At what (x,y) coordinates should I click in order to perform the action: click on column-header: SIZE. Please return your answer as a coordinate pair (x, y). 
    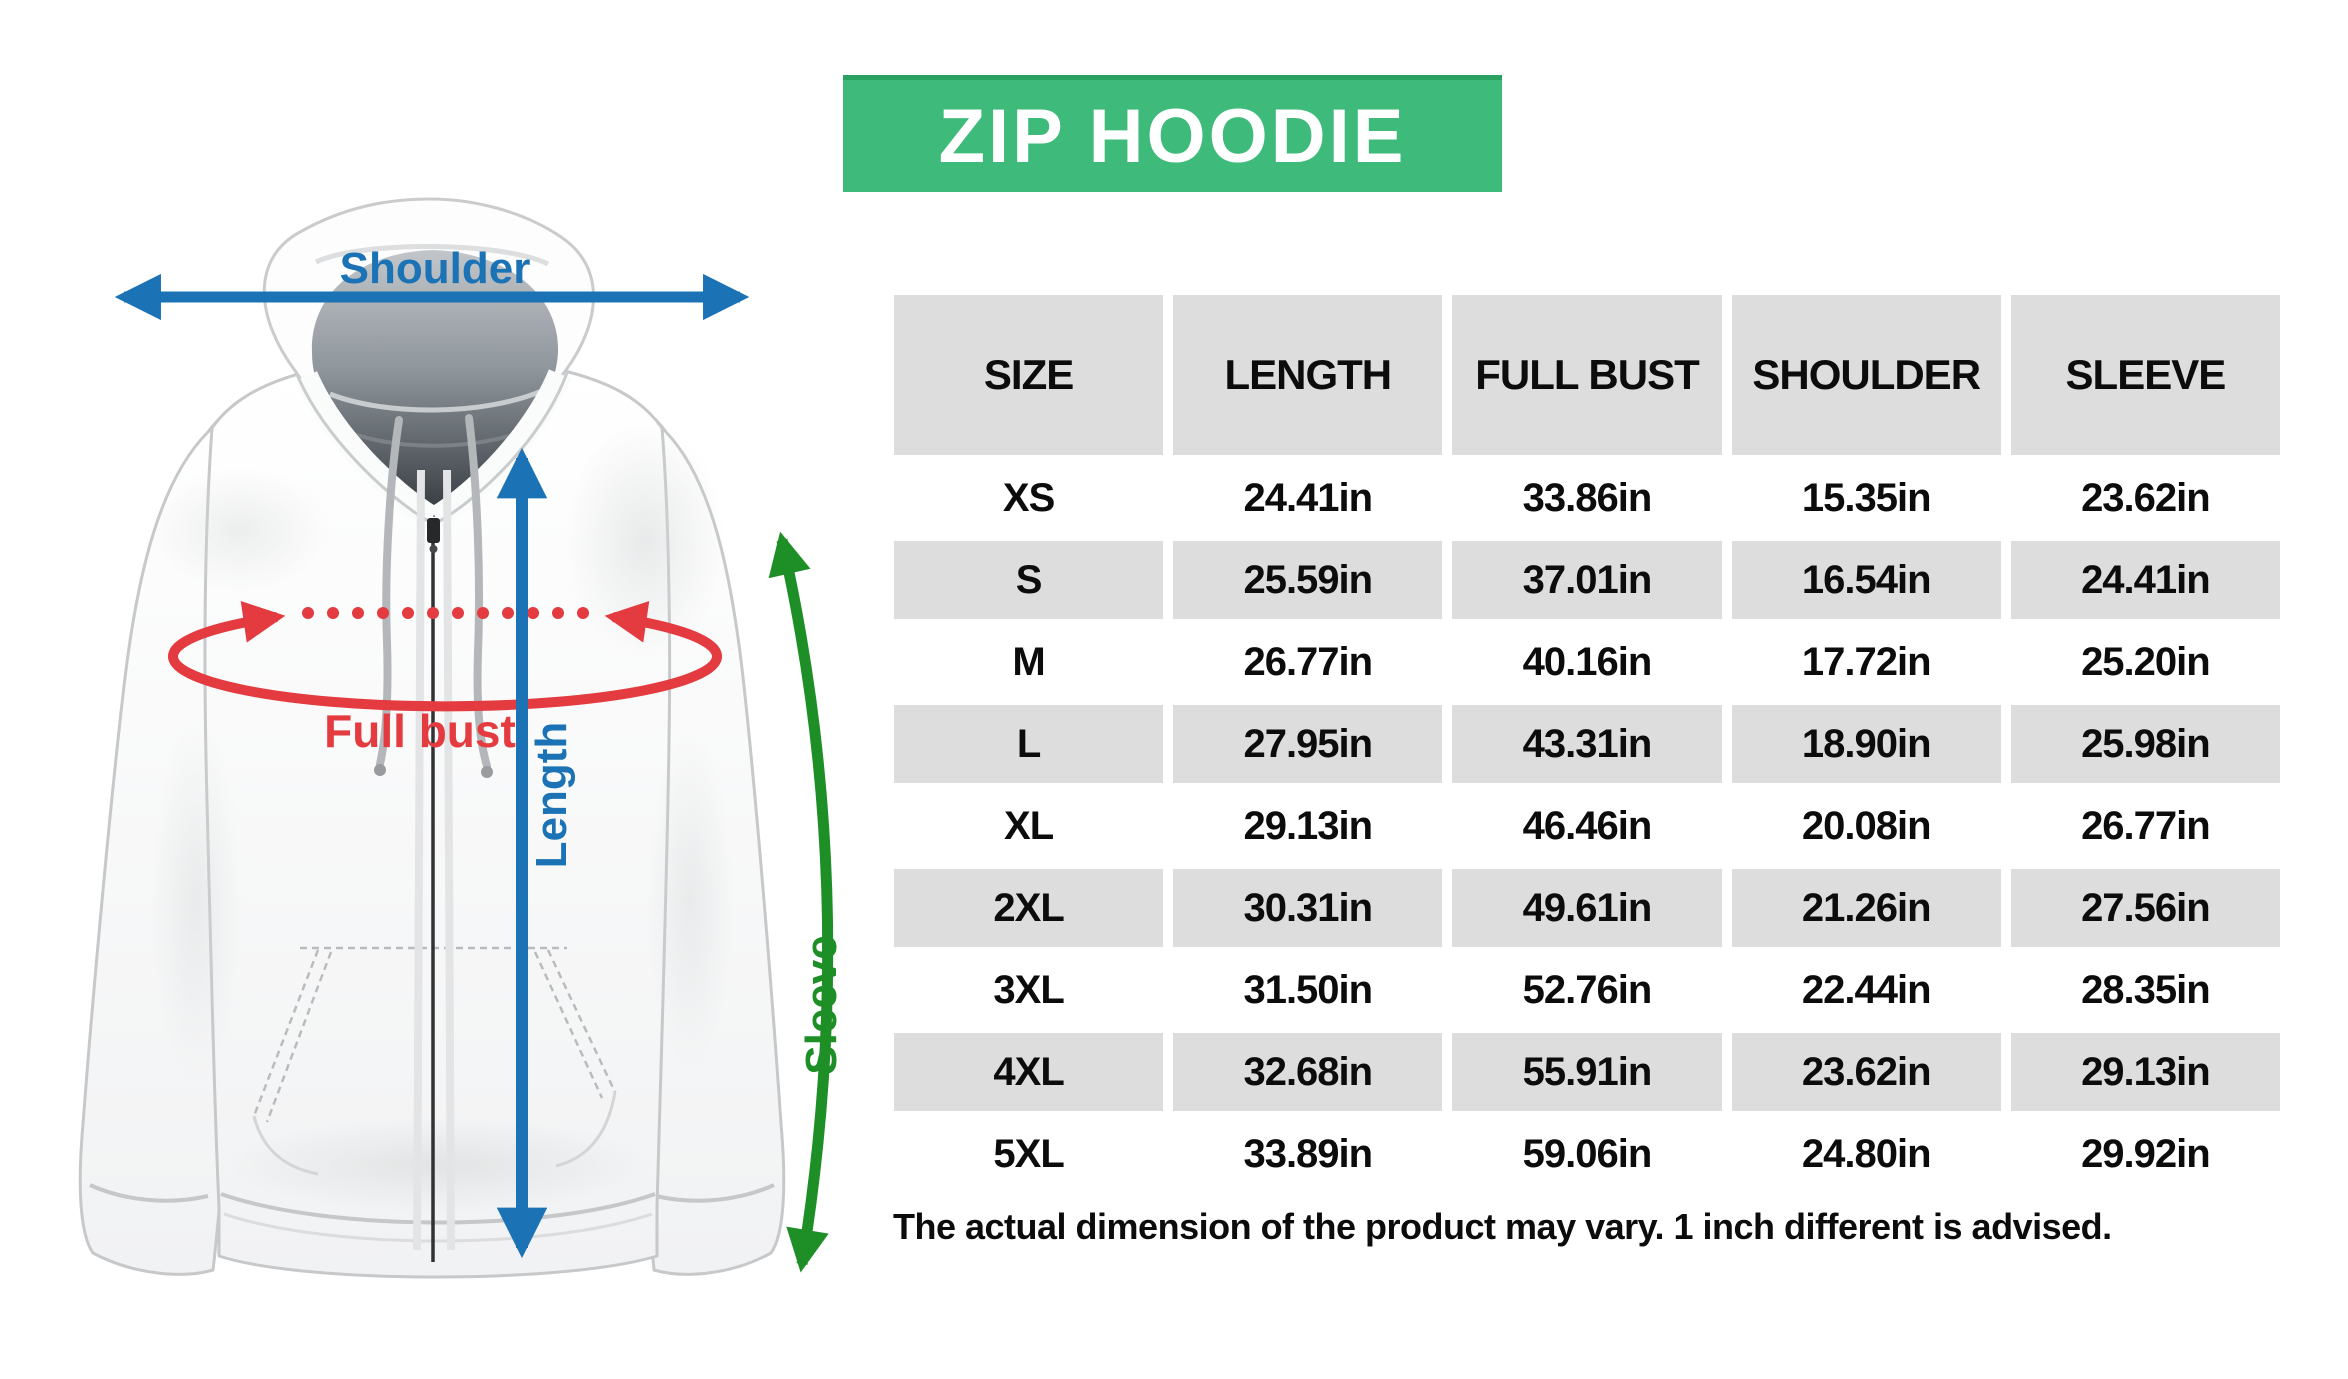
    Looking at the image, I should click on (1029, 375).